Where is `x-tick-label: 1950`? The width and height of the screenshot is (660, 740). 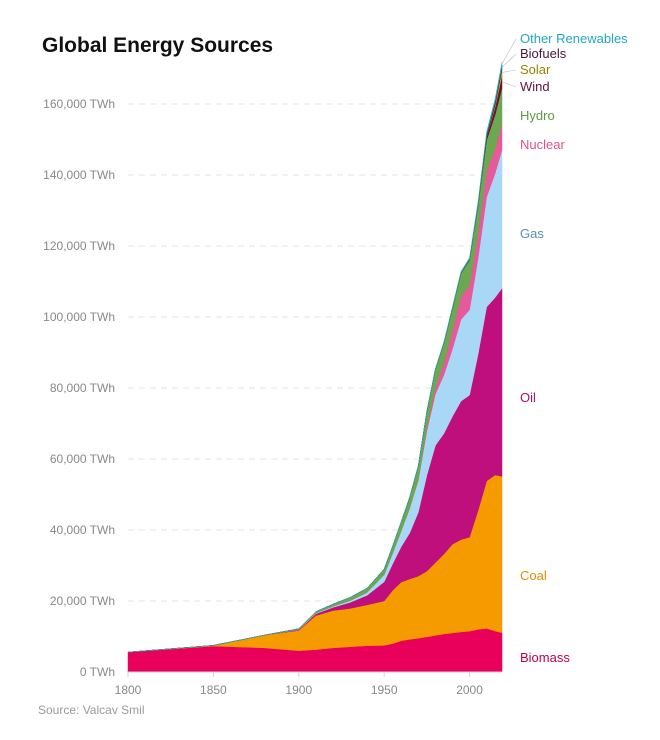
x-tick-label: 1950 is located at coordinates (384, 690).